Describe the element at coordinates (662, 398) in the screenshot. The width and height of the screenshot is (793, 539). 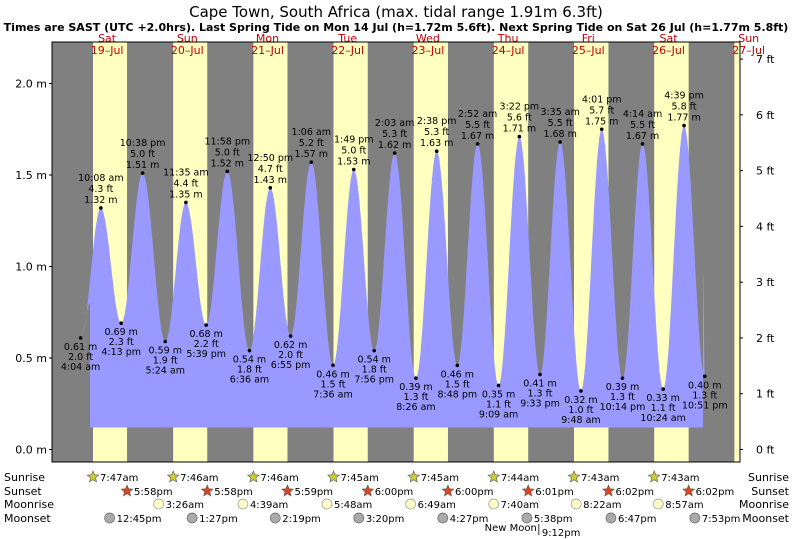
I see `tide-m-label: 0.33 m` at that location.